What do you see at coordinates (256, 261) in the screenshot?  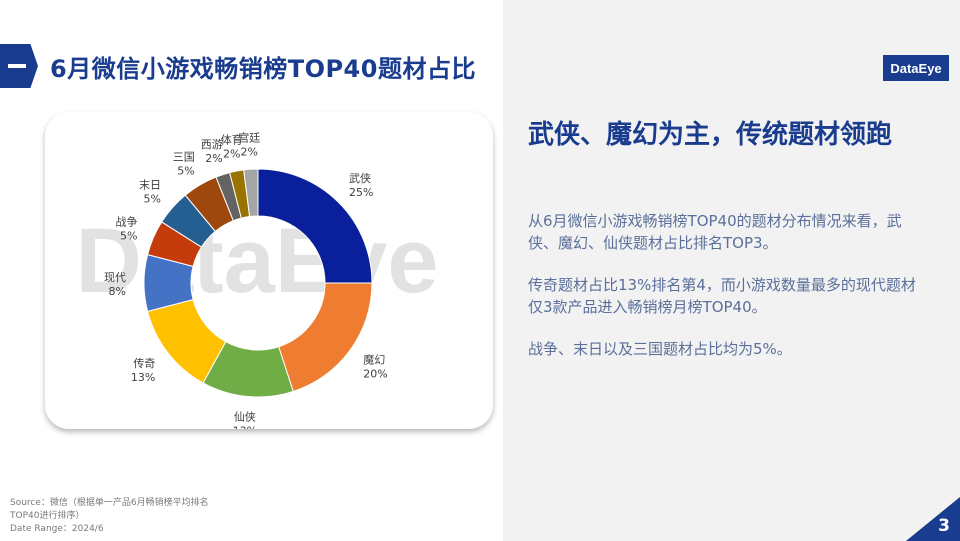 I see `watermark: DataEye` at bounding box center [256, 261].